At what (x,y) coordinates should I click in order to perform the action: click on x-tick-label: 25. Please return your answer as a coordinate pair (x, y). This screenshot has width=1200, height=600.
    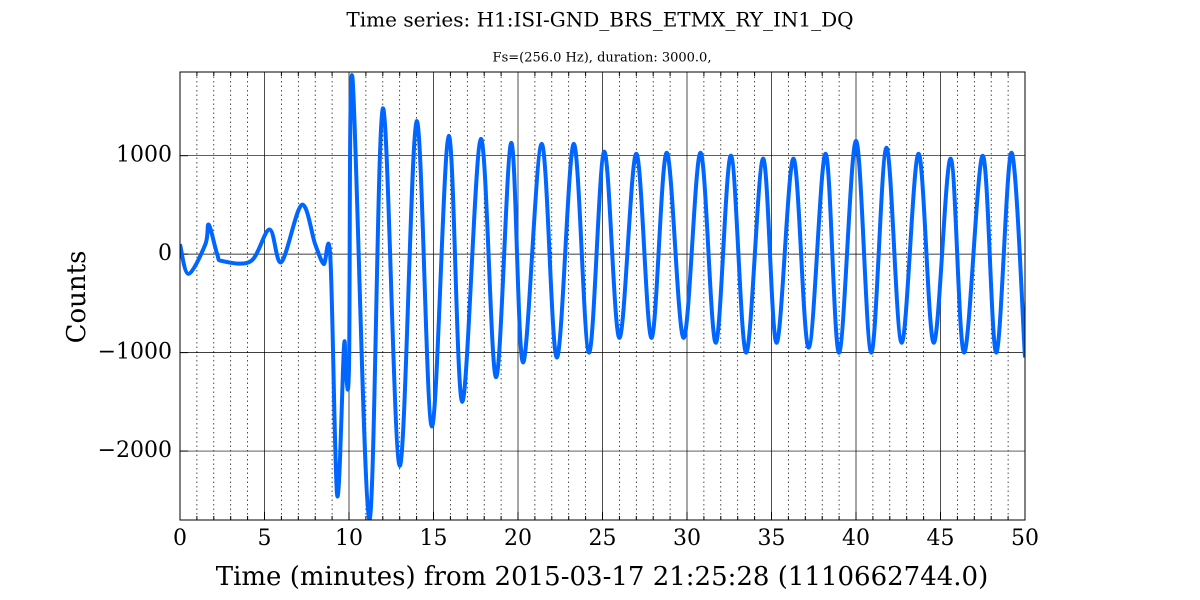
    Looking at the image, I should click on (603, 538).